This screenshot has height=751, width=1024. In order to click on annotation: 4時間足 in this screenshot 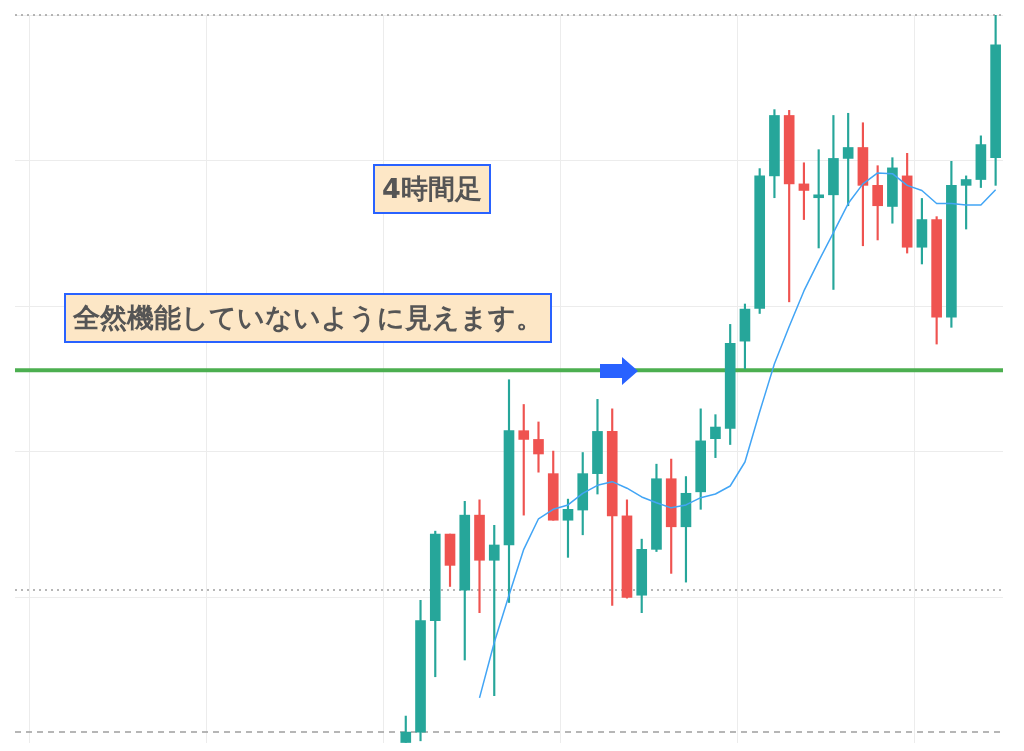, I will do `click(432, 189)`.